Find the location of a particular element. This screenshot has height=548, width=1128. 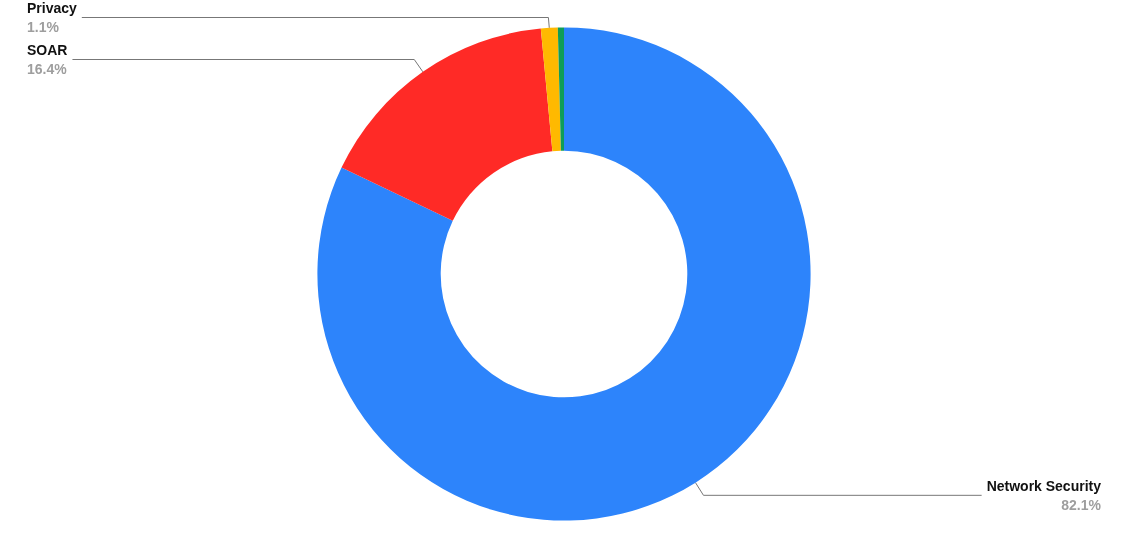

slice-label: Privacy is located at coordinates (52, 8).